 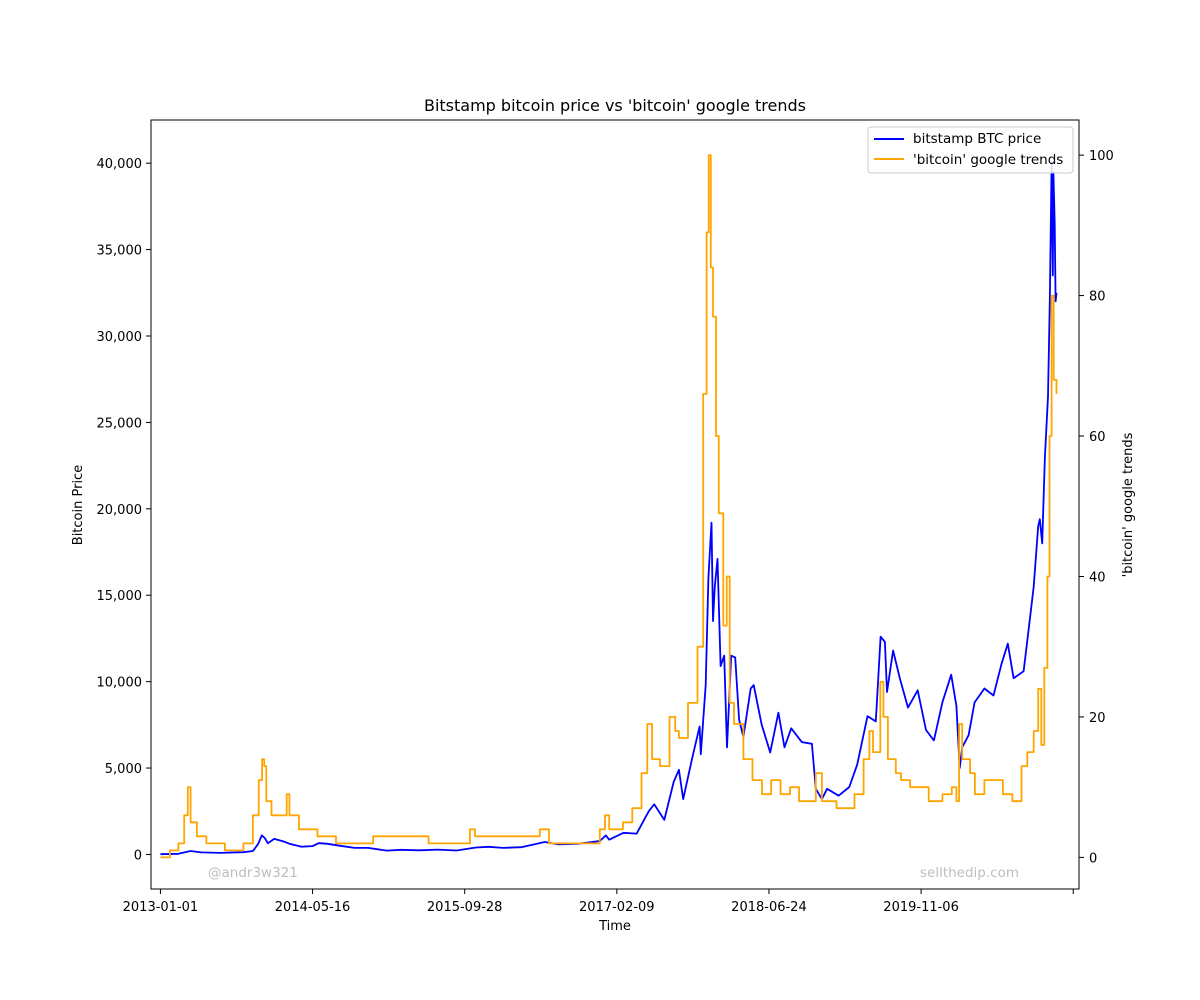 What do you see at coordinates (138, 855) in the screenshot?
I see `y-tick-label: 0` at bounding box center [138, 855].